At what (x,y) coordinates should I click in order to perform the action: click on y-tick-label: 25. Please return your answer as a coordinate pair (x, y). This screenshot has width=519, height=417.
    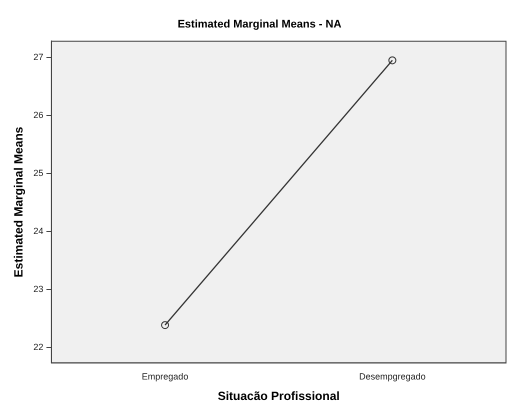
    Looking at the image, I should click on (38, 173).